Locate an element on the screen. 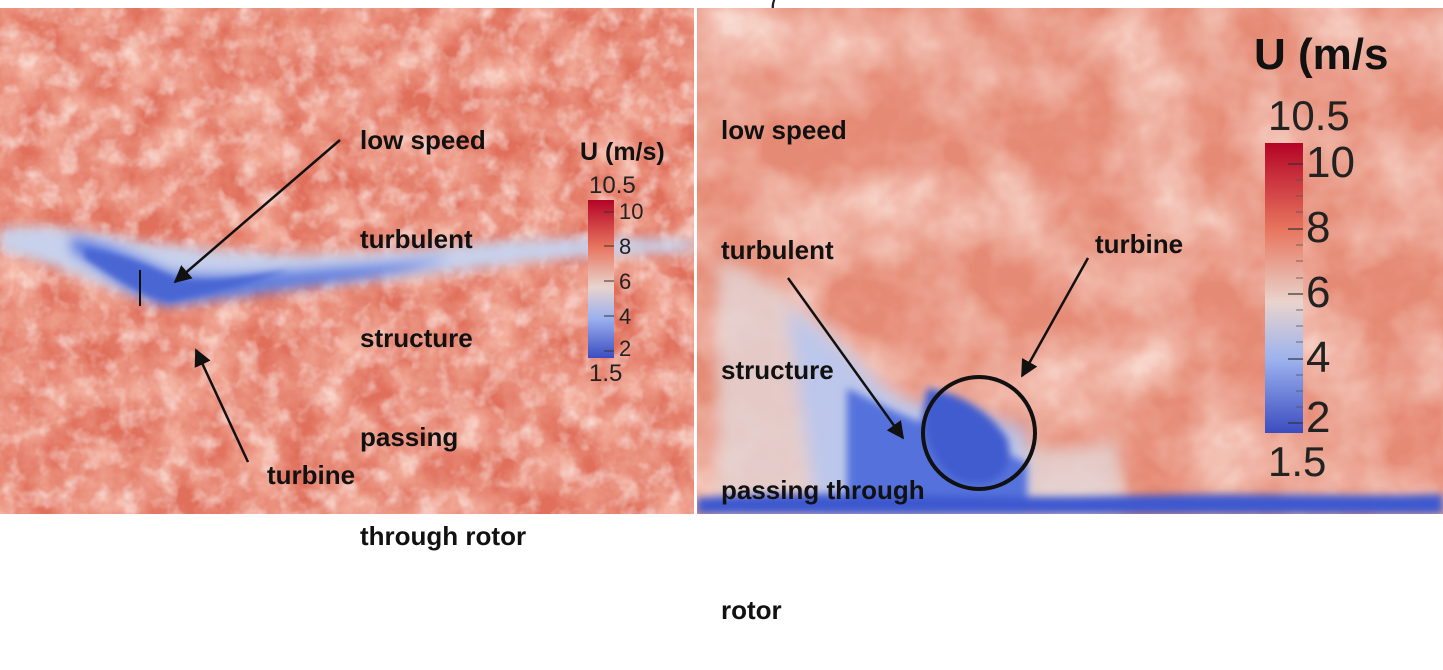 This screenshot has width=1443, height=670. left-colorbar-min: 1.5 is located at coordinates (606, 373).